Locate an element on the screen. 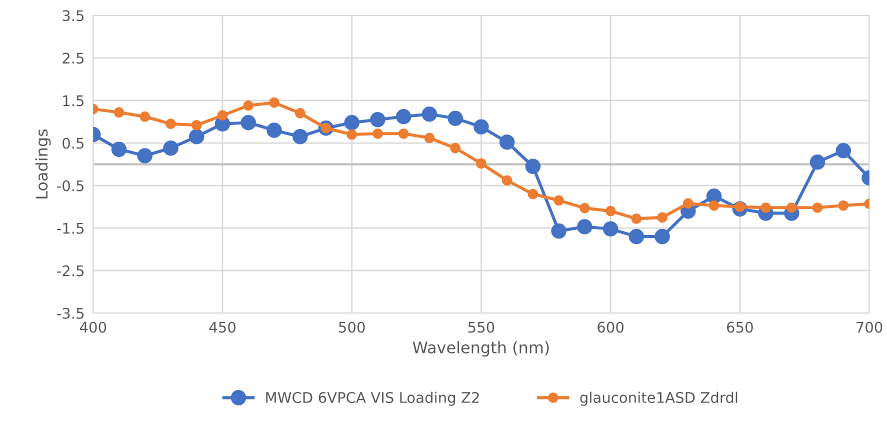 This screenshot has width=887, height=441. y-tick-label: -3.5 is located at coordinates (70, 313).